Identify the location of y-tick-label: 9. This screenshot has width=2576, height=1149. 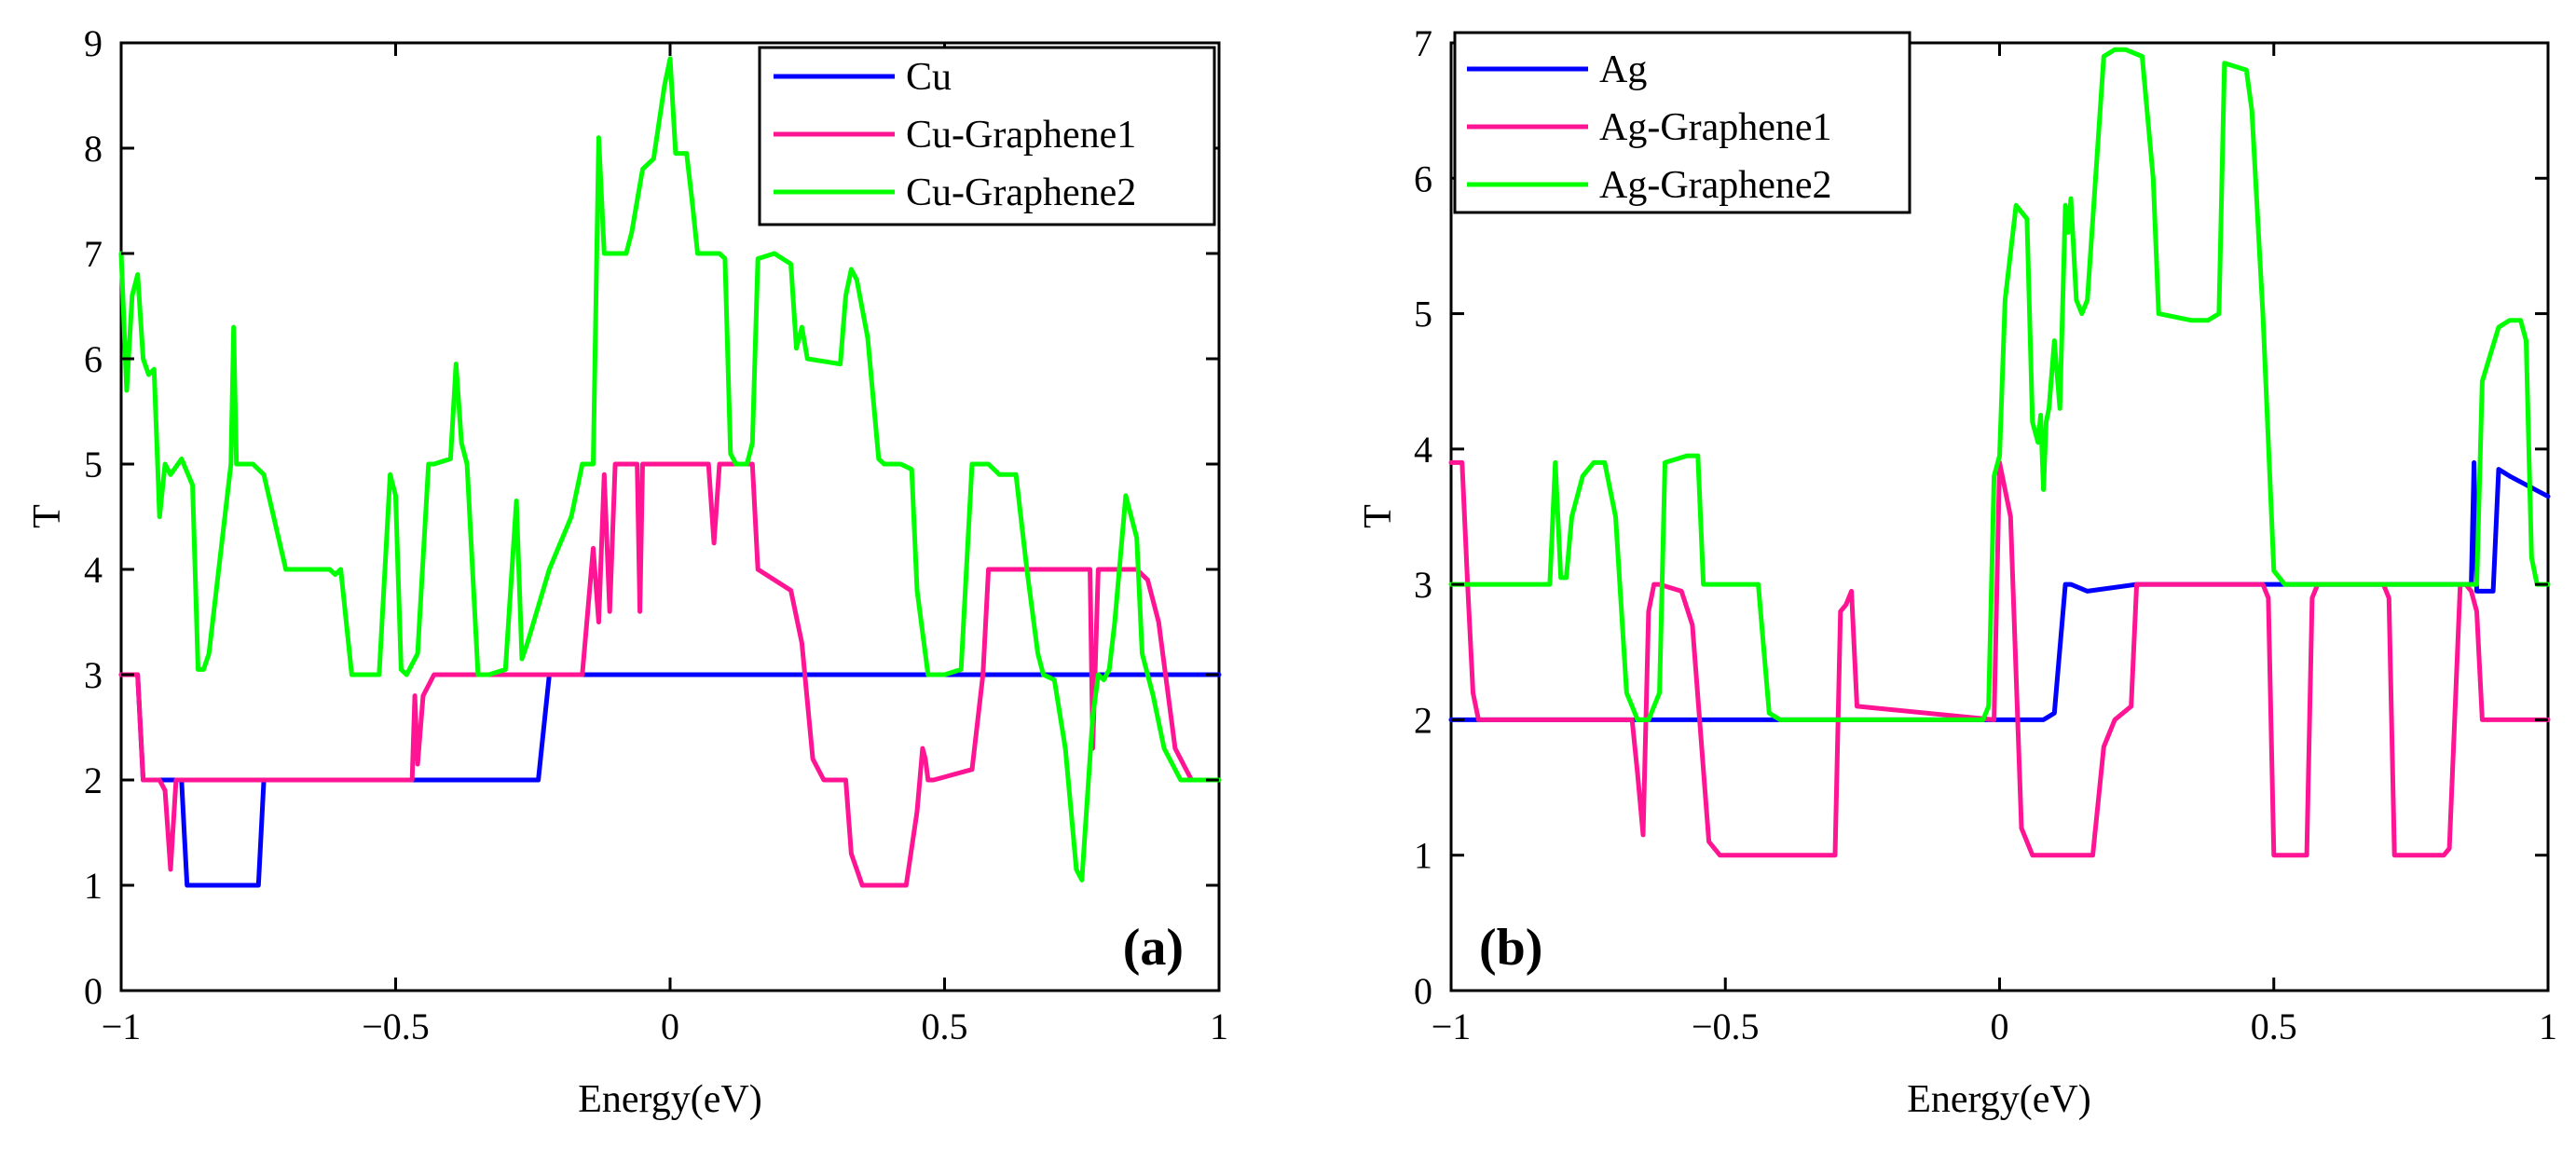
(93, 43).